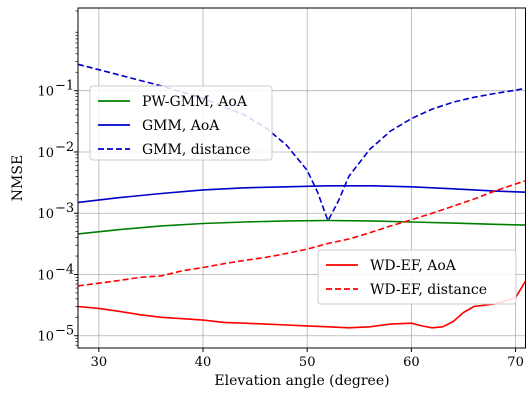  What do you see at coordinates (64, 86) in the screenshot?
I see `y-tick-exponent: −1` at bounding box center [64, 86].